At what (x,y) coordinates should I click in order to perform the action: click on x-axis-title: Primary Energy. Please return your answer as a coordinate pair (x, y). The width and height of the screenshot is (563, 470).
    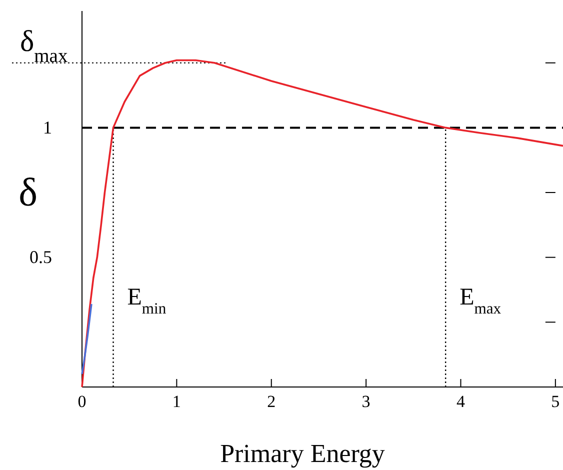
    Looking at the image, I should click on (302, 453).